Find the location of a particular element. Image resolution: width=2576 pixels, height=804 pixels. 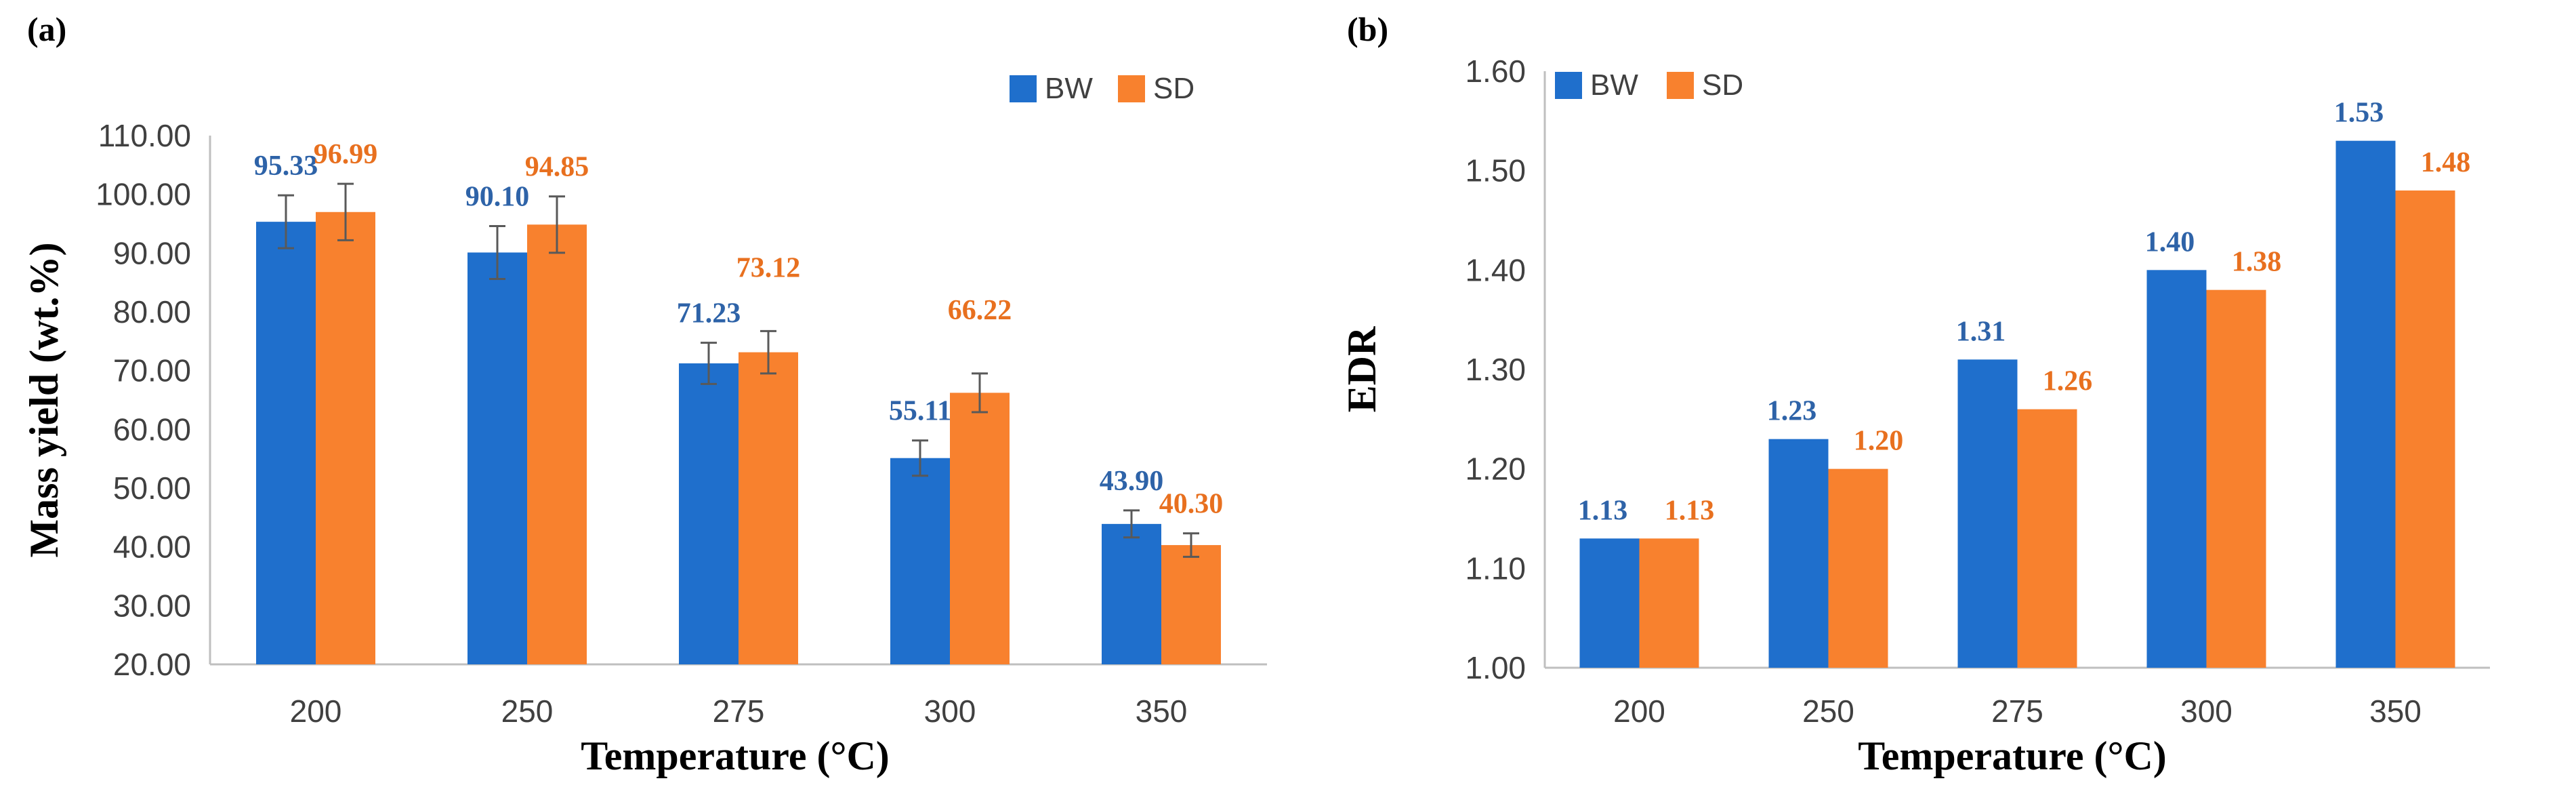

y-tick-label: 100.00 is located at coordinates (143, 194).